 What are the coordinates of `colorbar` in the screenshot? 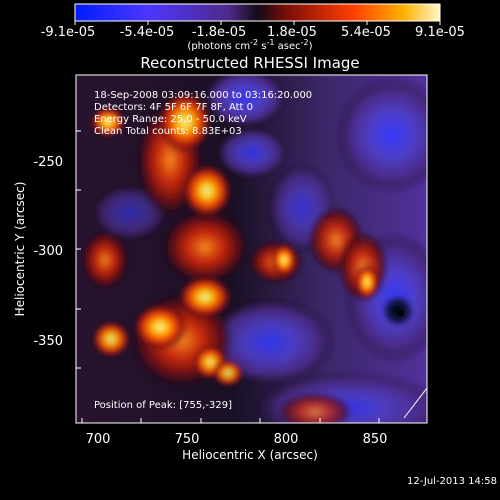 It's located at (257, 12).